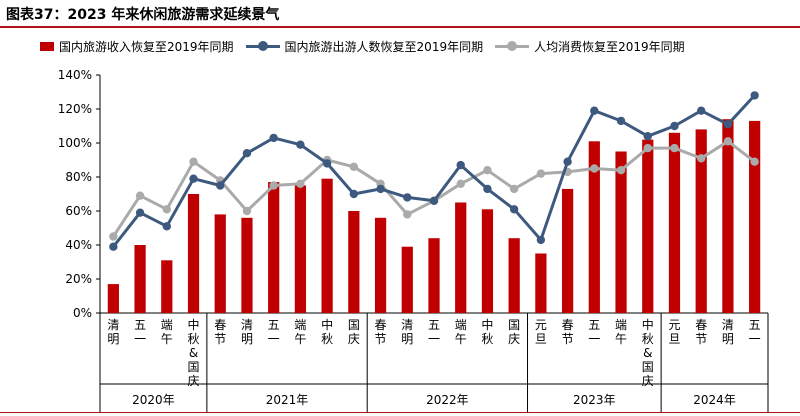 Image resolution: width=800 pixels, height=416 pixels. I want to click on group-label: 2020年, so click(153, 400).